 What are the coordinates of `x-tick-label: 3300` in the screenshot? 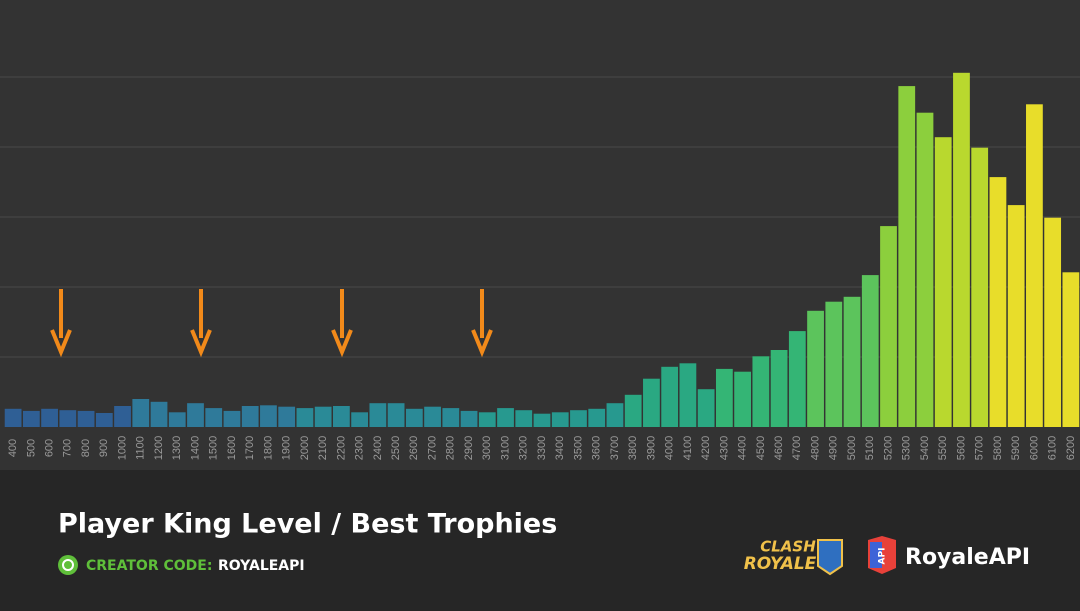 It's located at (542, 448).